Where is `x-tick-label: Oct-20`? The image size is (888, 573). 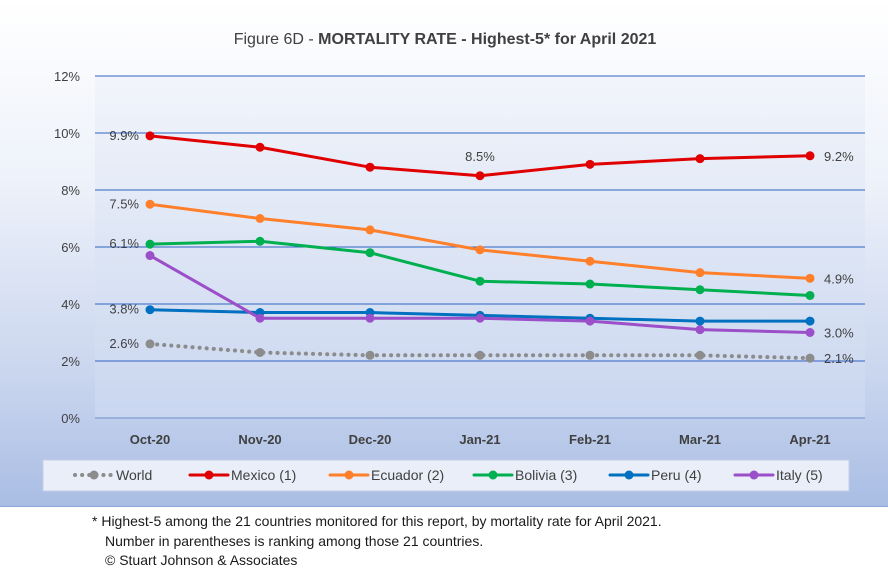
x-tick-label: Oct-20 is located at coordinates (150, 439).